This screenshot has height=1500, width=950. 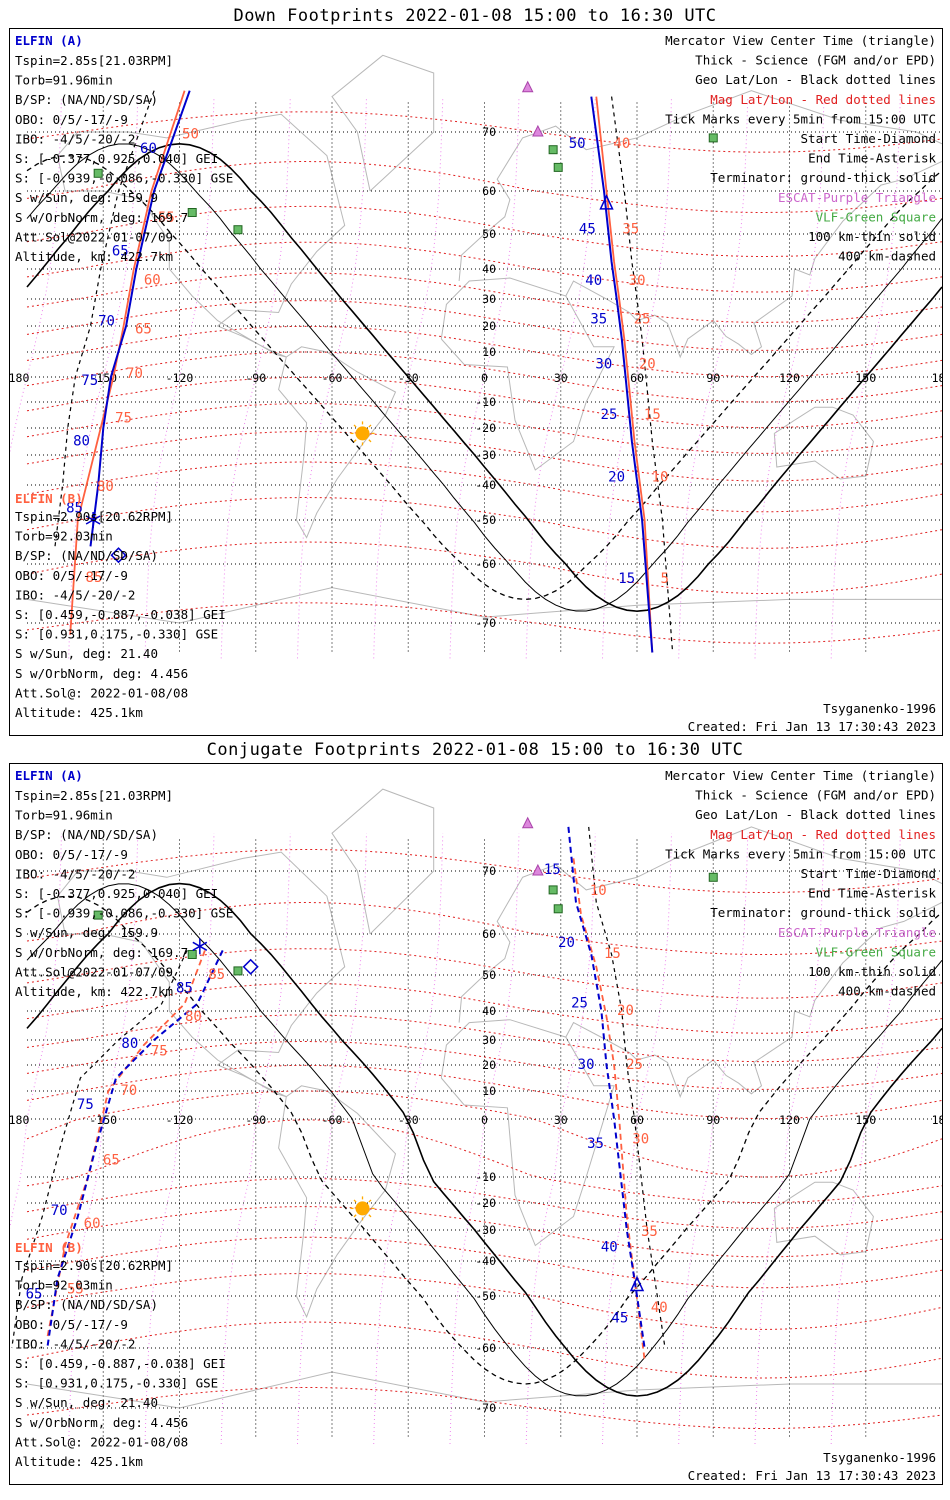 What do you see at coordinates (485, 1296) in the screenshot?
I see `lat-tick-label: -50` at bounding box center [485, 1296].